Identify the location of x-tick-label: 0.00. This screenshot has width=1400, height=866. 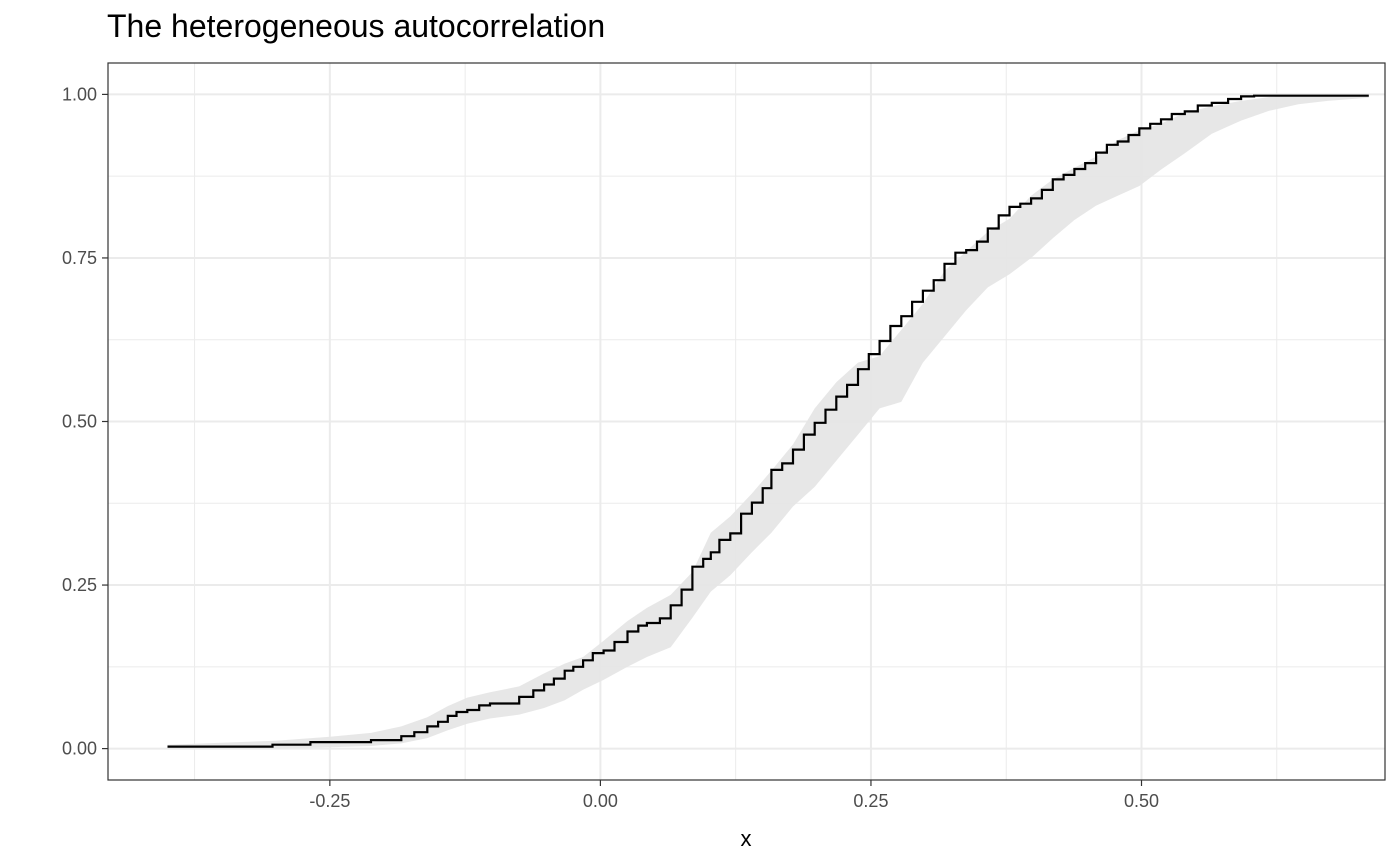
(600, 801).